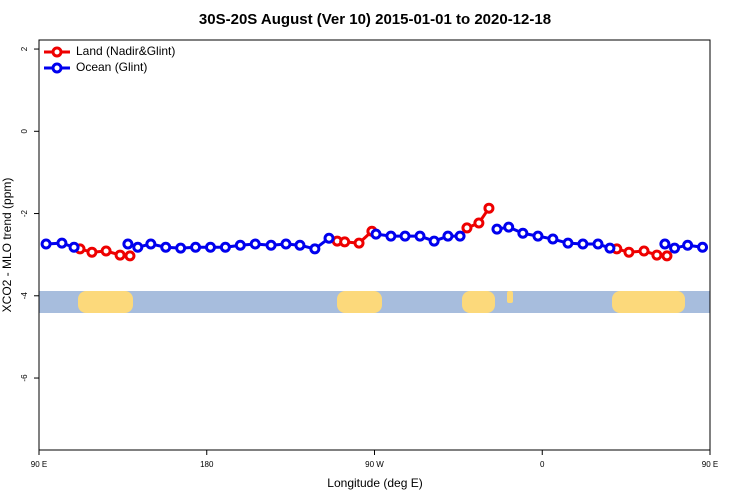  What do you see at coordinates (24, 213) in the screenshot?
I see `y-tick-label: -2` at bounding box center [24, 213].